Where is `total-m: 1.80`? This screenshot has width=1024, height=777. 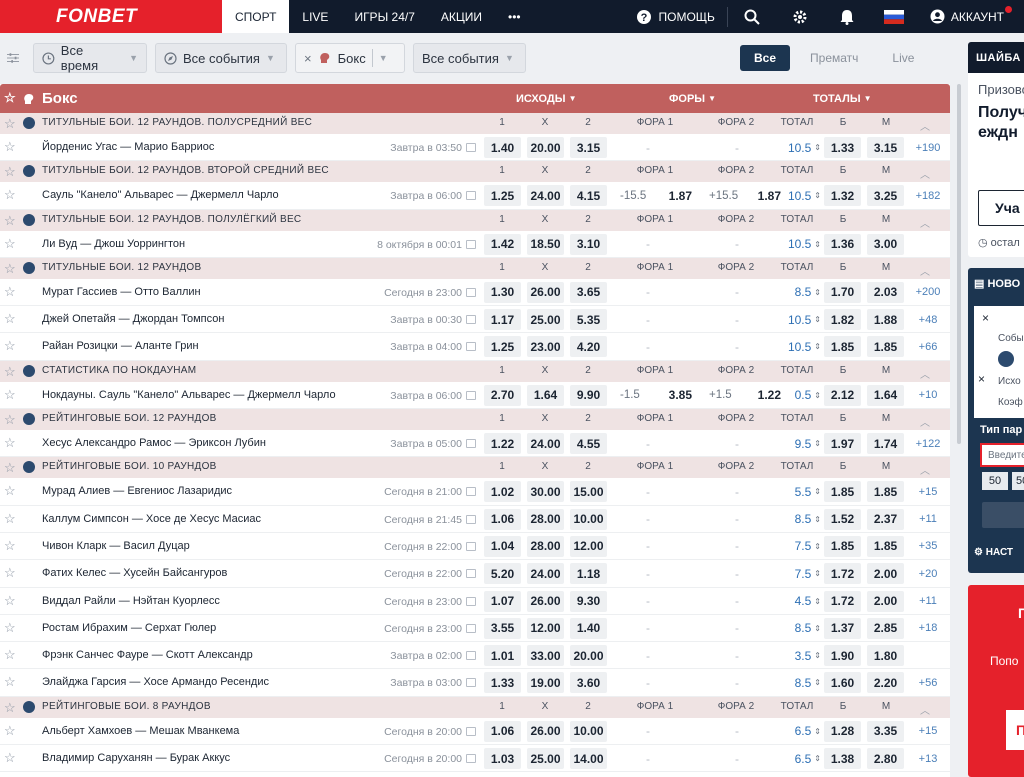
total-m: 1.80 is located at coordinates (885, 656).